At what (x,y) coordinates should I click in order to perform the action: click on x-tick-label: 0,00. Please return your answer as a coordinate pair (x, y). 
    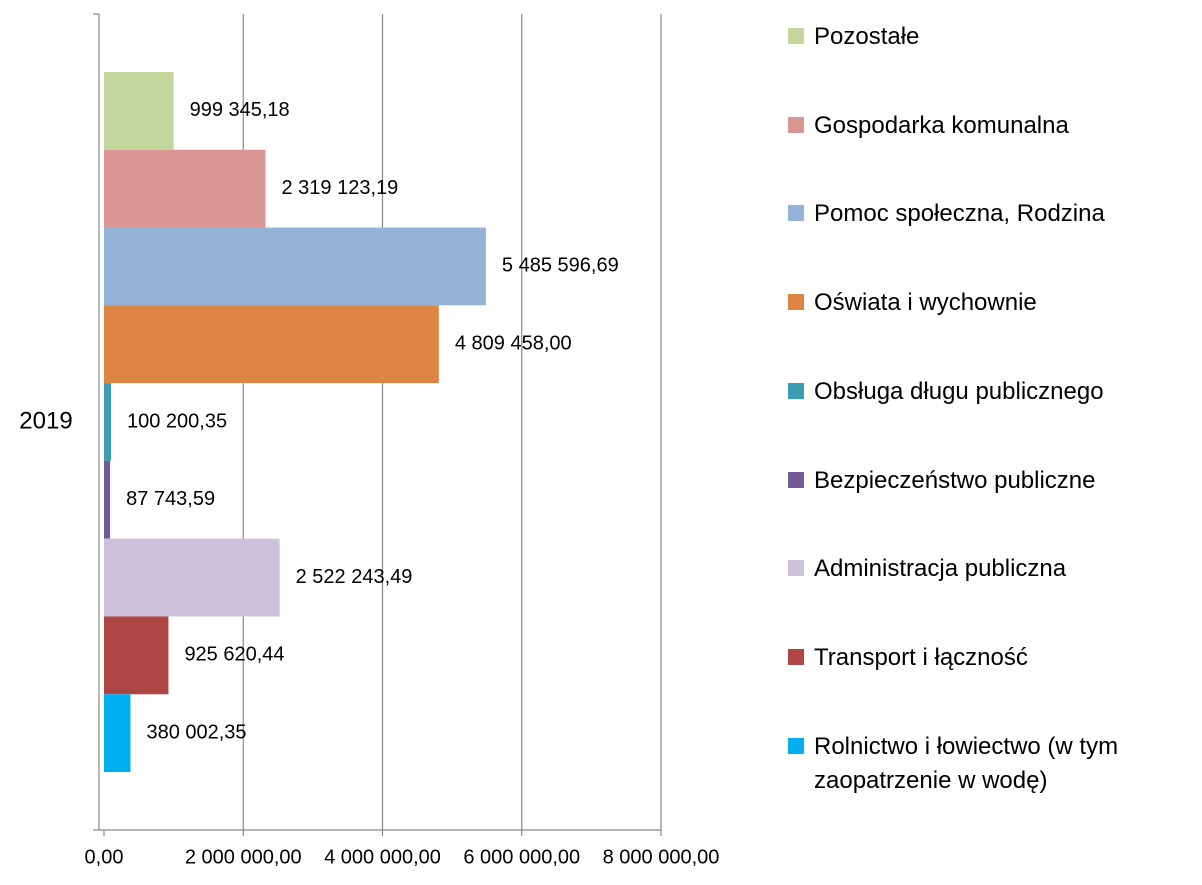
    Looking at the image, I should click on (104, 857).